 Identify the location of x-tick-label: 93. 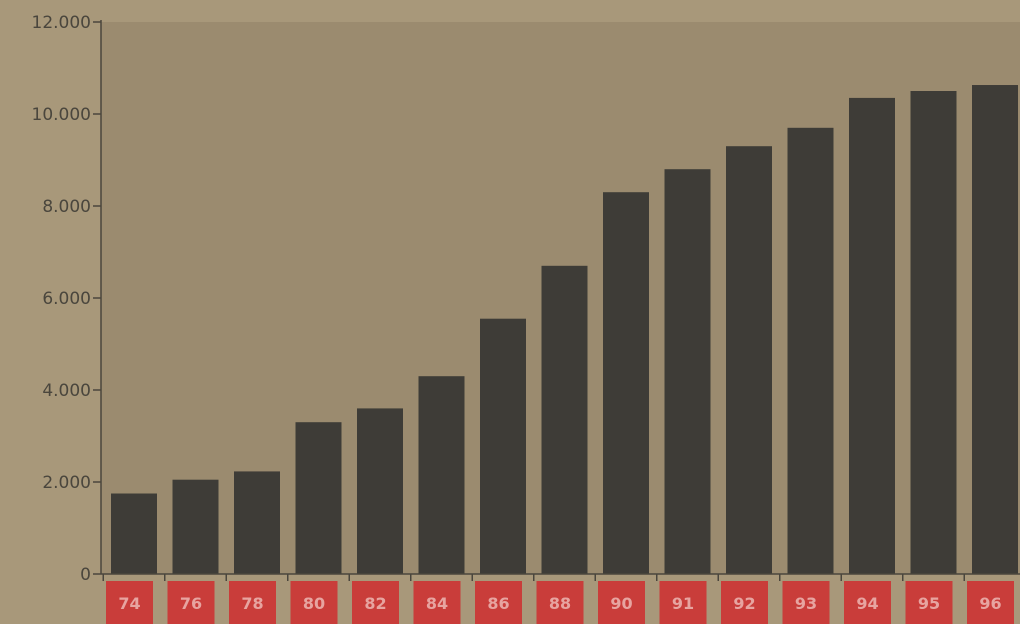
(806, 603).